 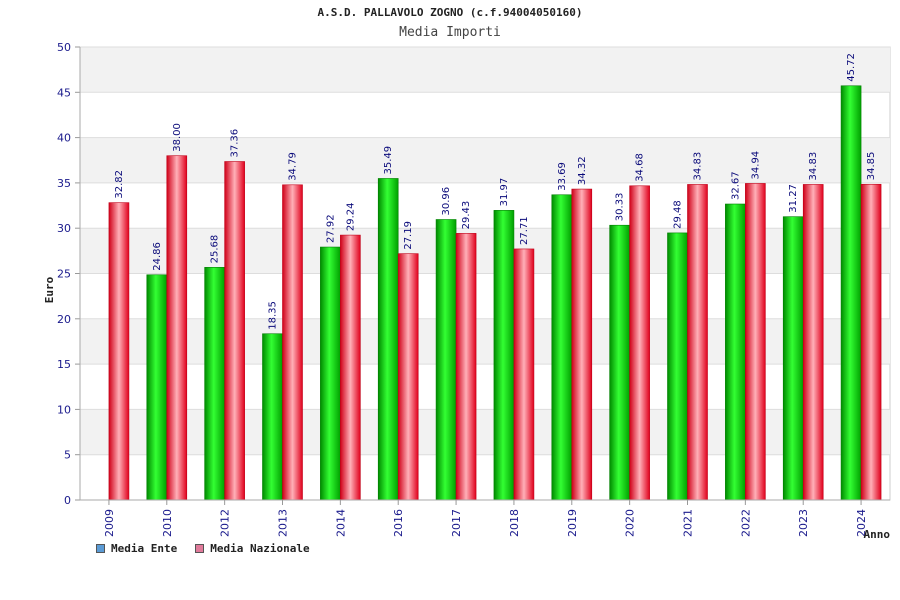 I want to click on x-tick-label: 2018, so click(x=514, y=523).